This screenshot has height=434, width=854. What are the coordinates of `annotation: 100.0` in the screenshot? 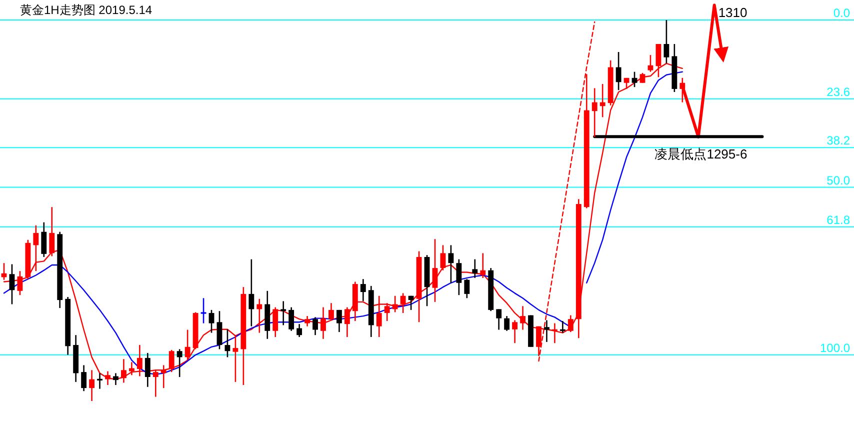 It's located at (835, 347).